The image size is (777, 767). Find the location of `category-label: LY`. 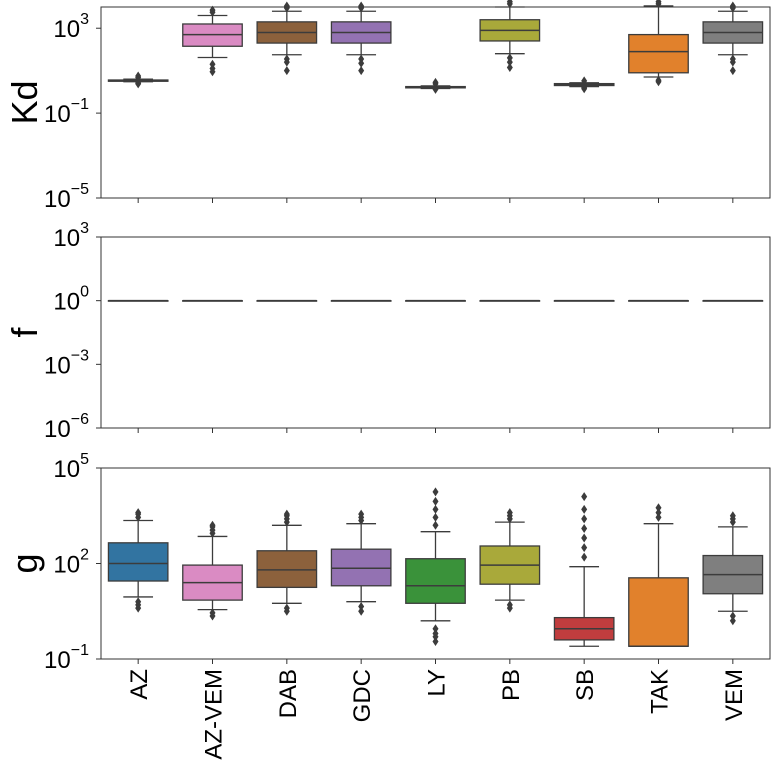

category-label: LY is located at coordinates (437, 683).